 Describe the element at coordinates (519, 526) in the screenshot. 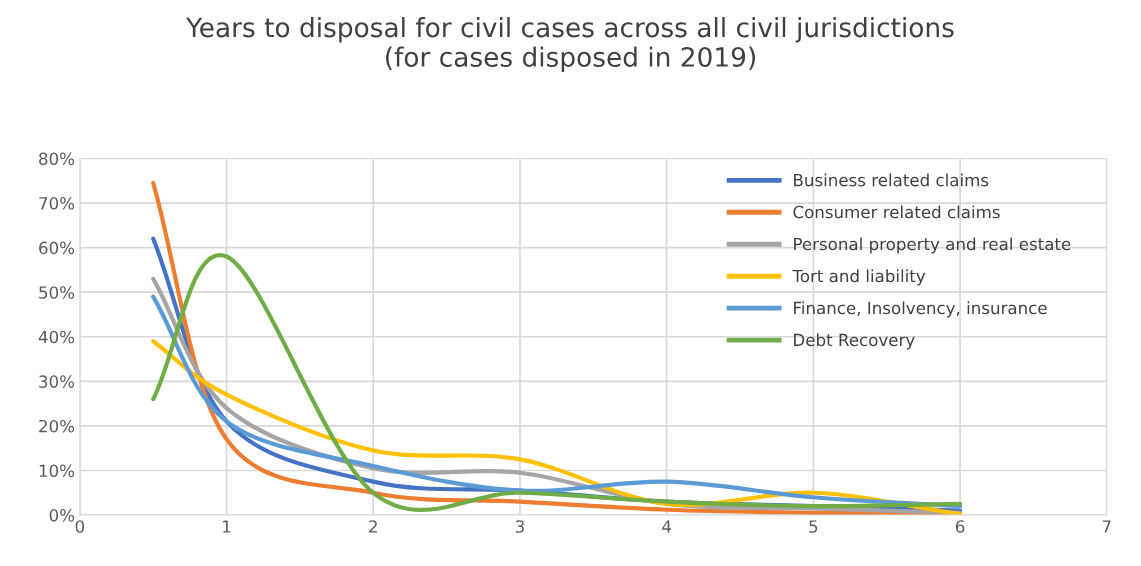

I see `x-tick-label: 3` at that location.